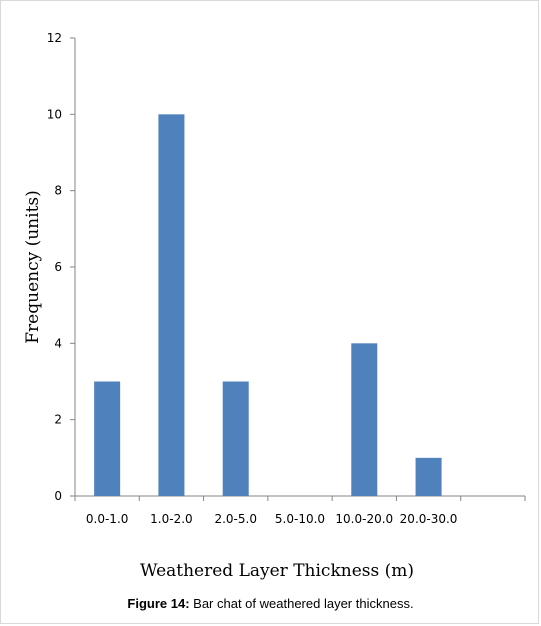 This screenshot has width=541, height=626. Describe the element at coordinates (54, 38) in the screenshot. I see `y-tick-label: 12` at that location.